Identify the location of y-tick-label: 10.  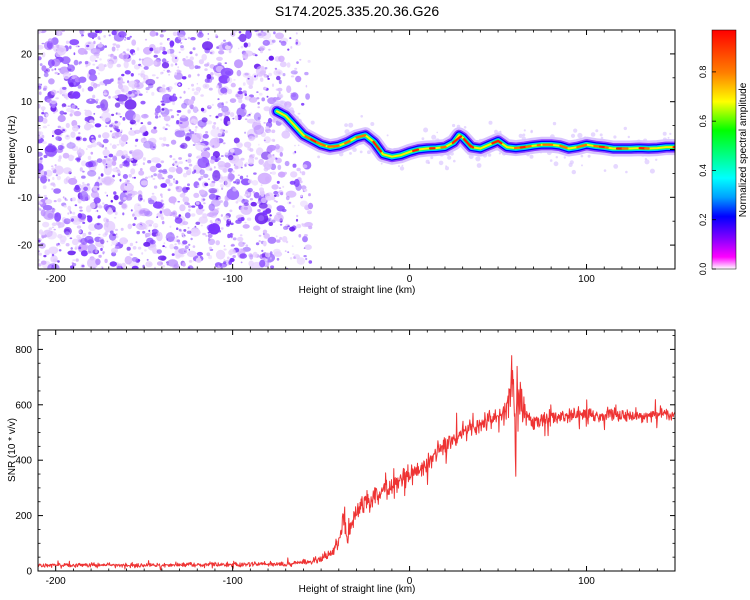
(27, 102).